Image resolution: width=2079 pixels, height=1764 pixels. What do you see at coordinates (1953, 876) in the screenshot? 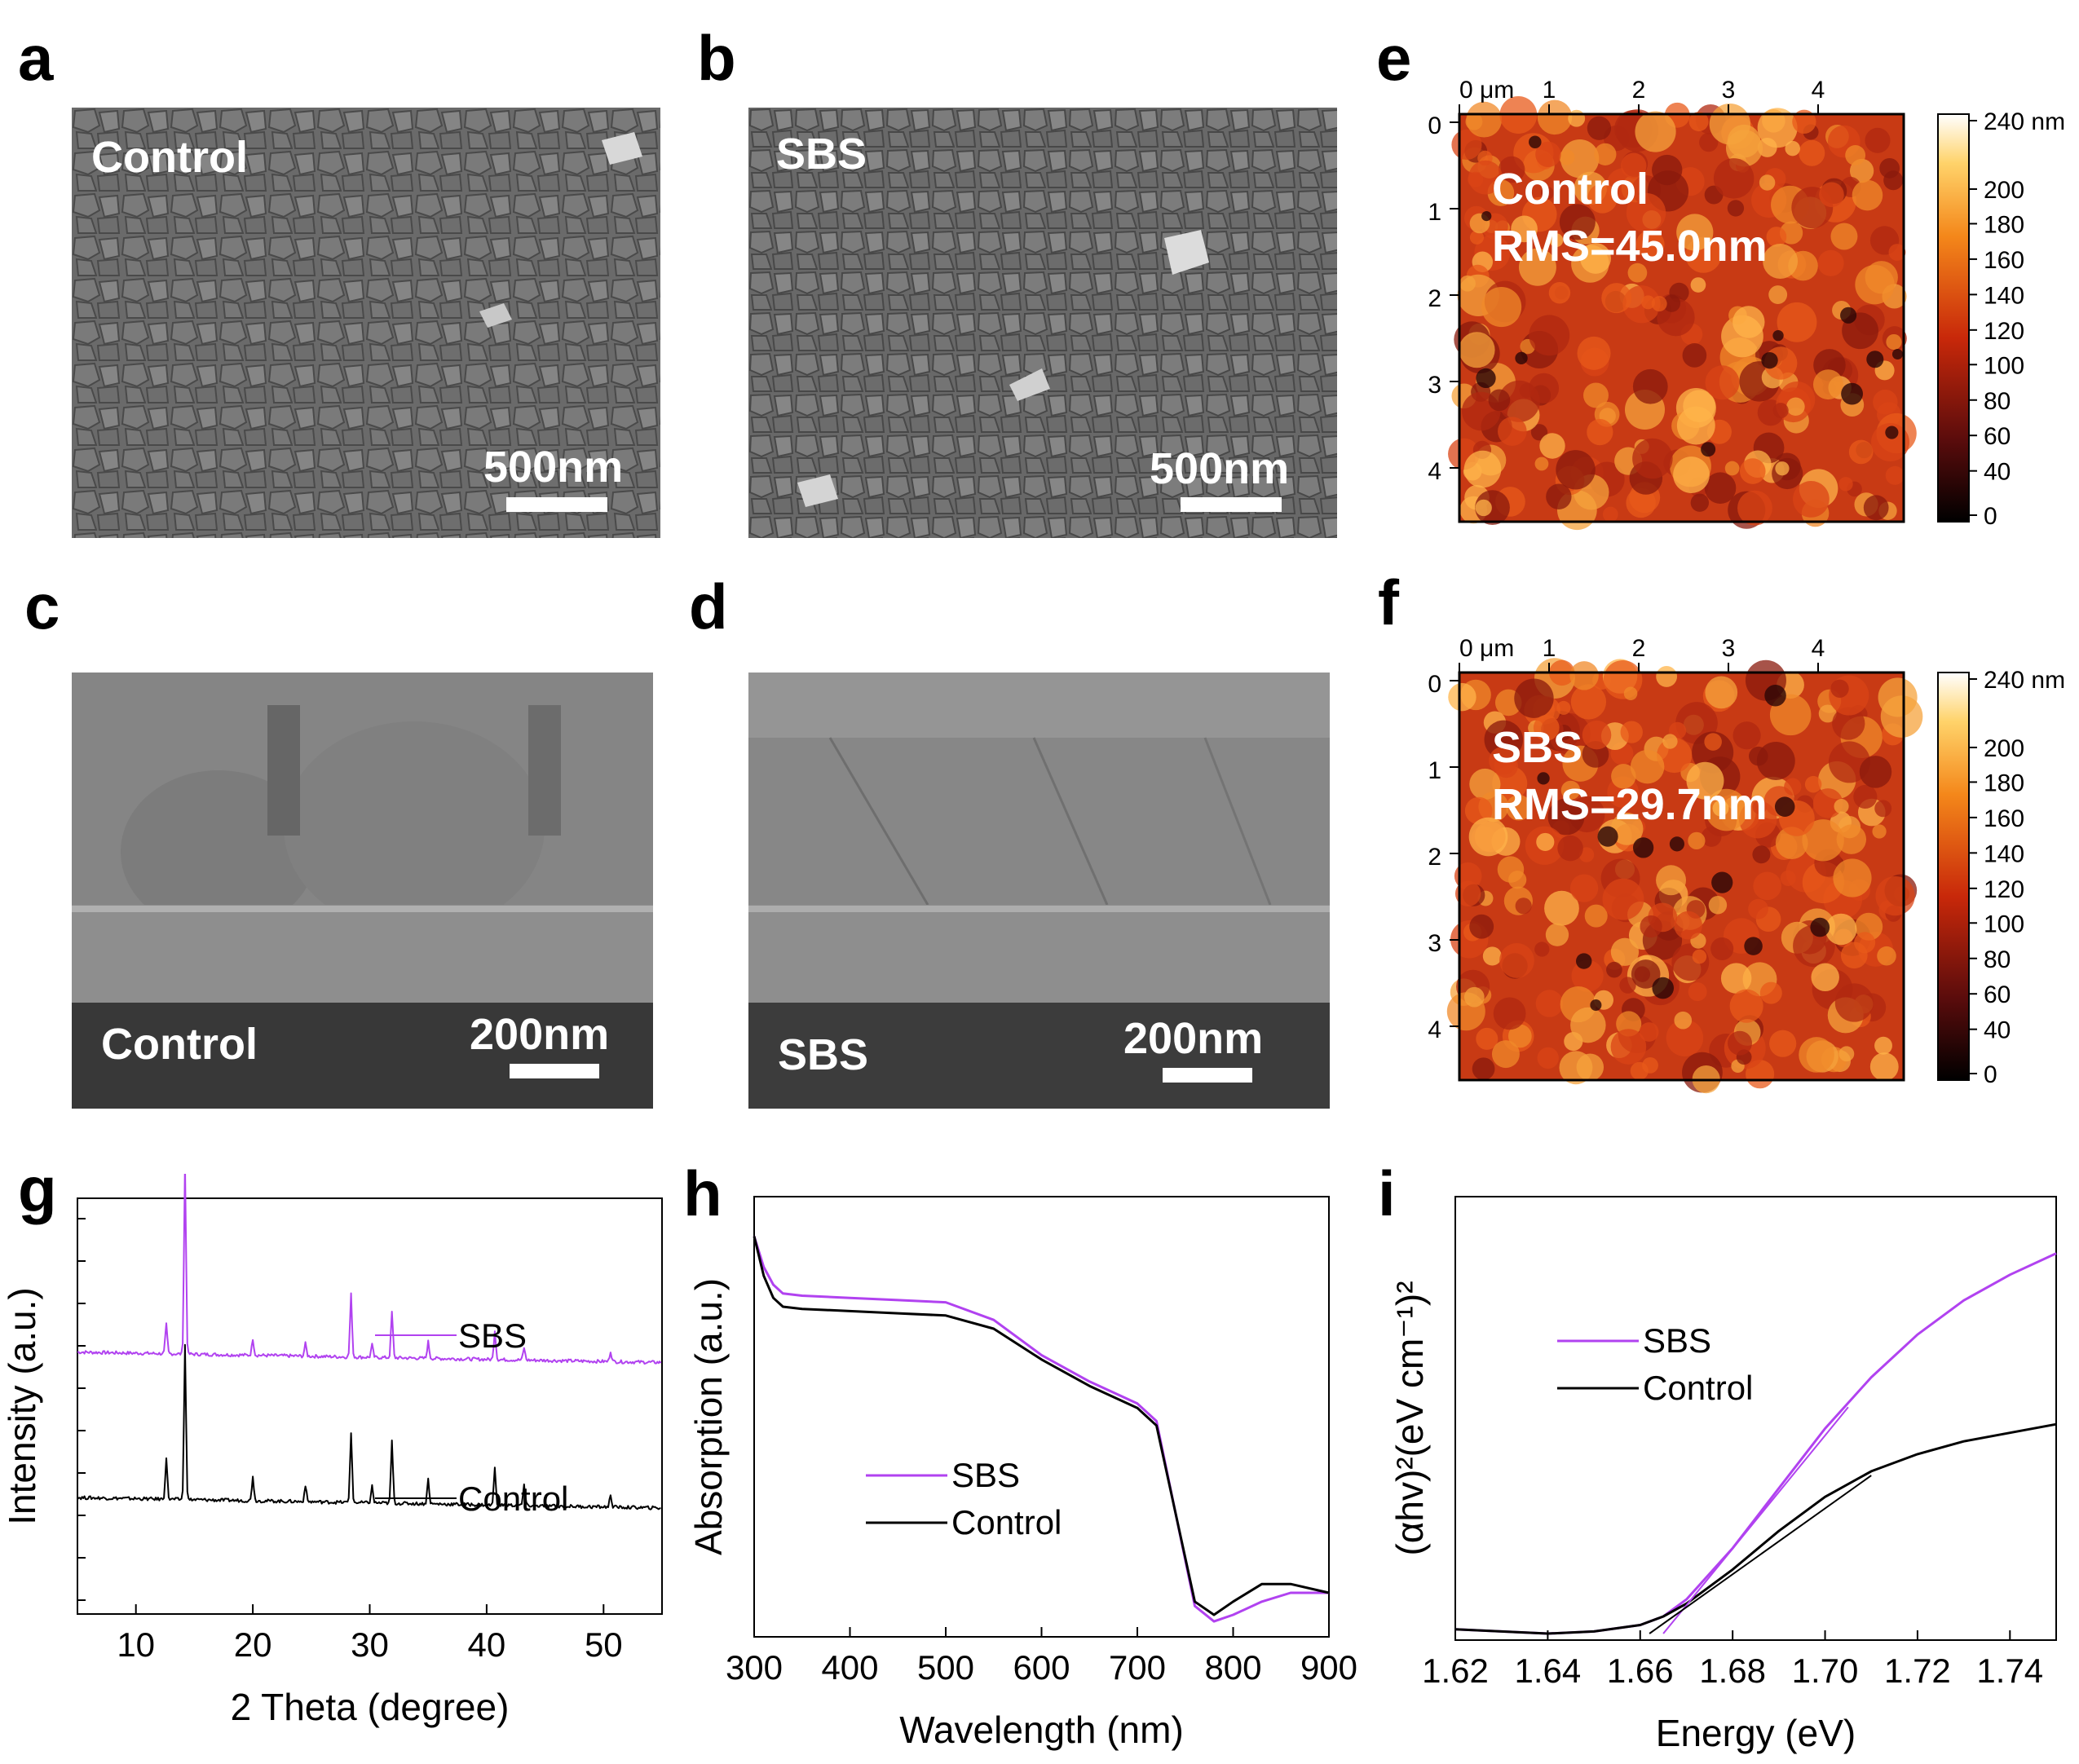
I see `afm-colorbar` at bounding box center [1953, 876].